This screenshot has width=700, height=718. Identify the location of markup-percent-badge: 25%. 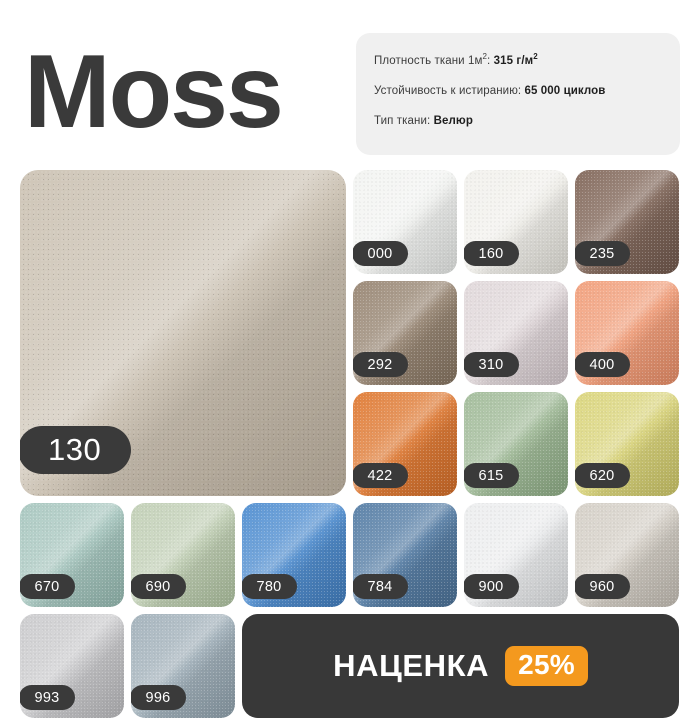
(546, 666).